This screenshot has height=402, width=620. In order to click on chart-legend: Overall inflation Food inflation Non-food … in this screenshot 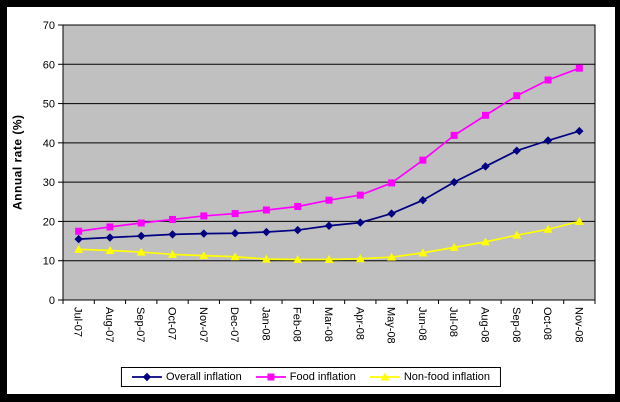, I will do `click(311, 377)`.